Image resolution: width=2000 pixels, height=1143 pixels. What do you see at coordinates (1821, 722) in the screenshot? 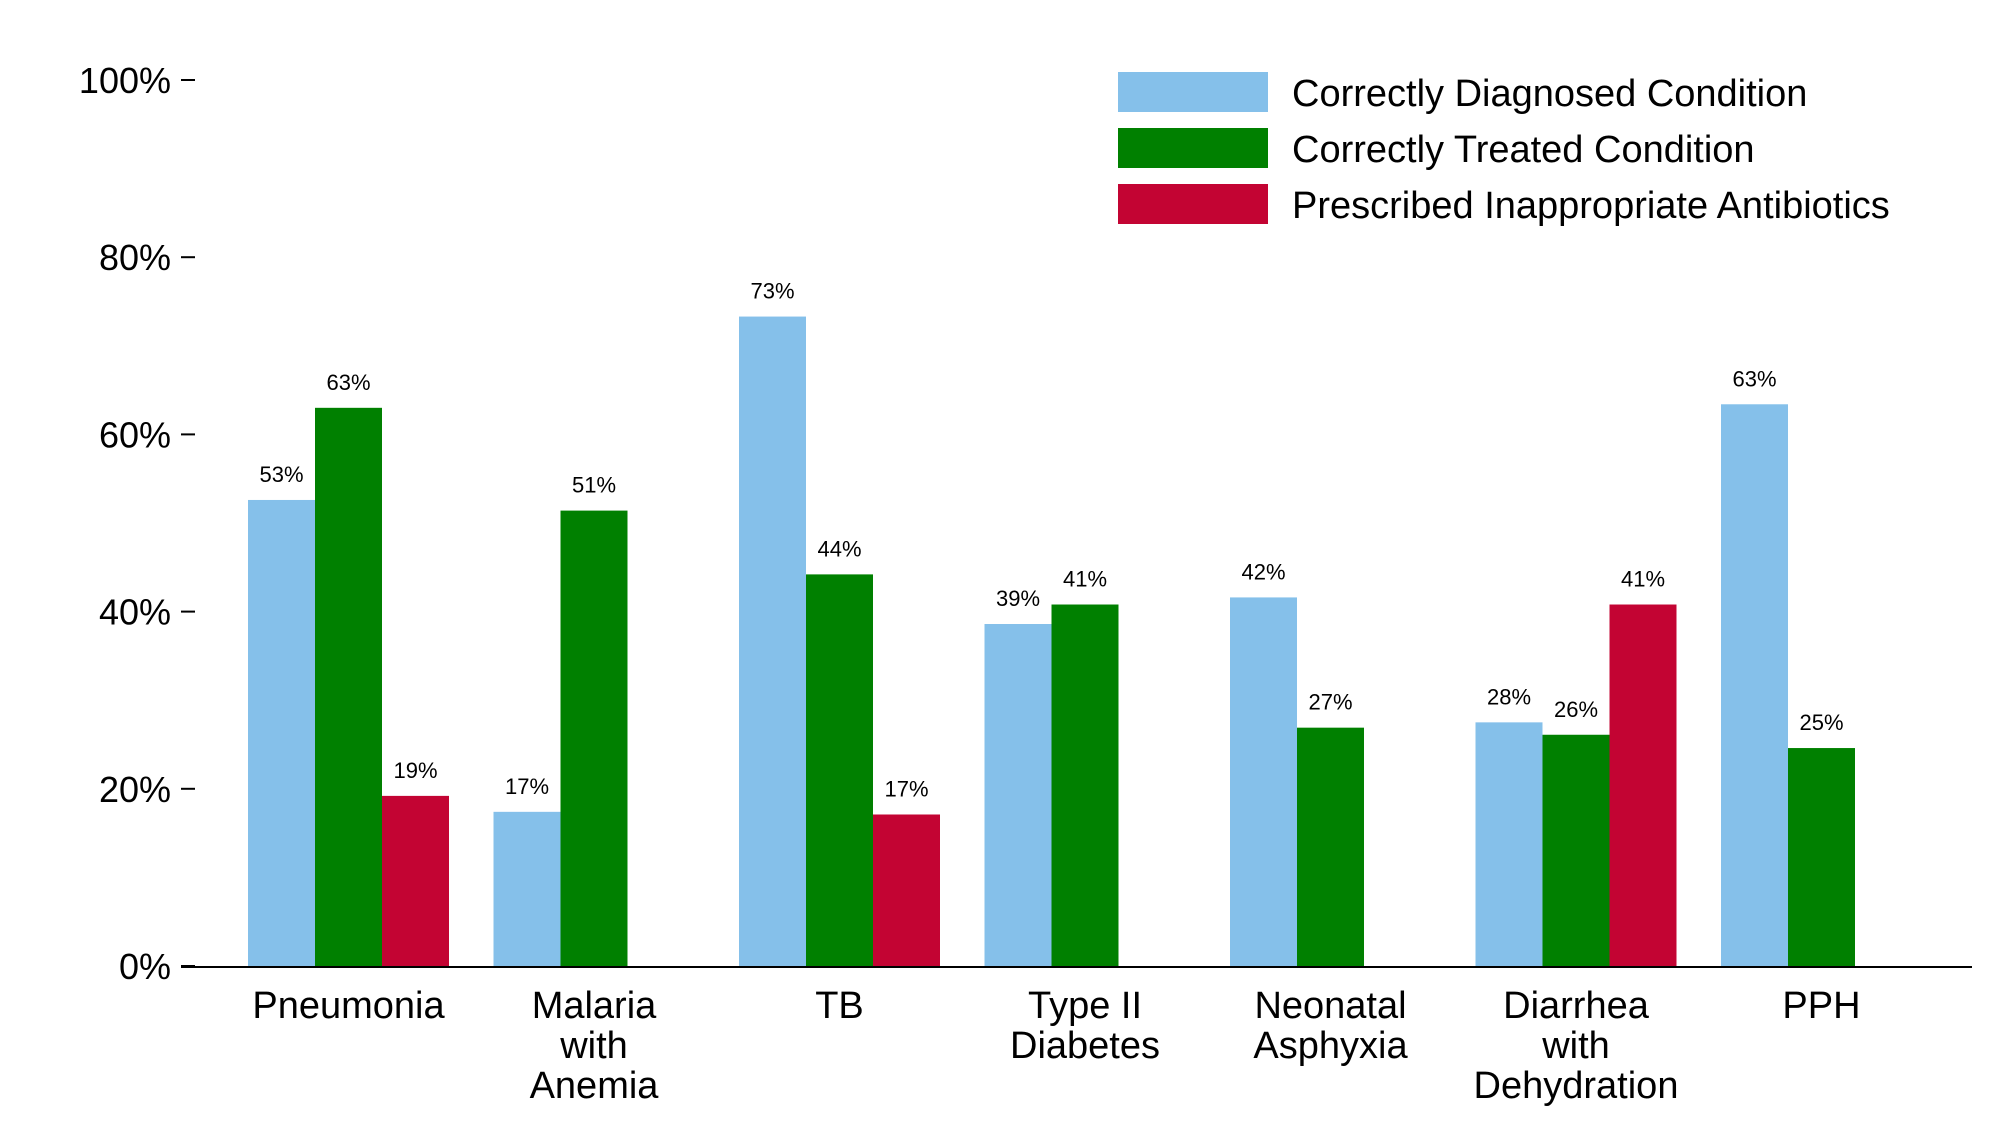
I see `data-label: 25%` at bounding box center [1821, 722].